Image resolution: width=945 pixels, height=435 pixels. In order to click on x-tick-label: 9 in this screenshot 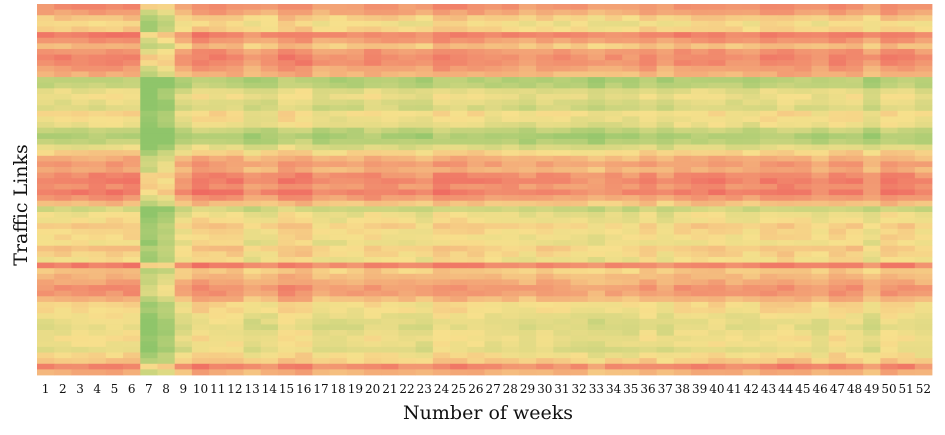, I will do `click(183, 389)`.